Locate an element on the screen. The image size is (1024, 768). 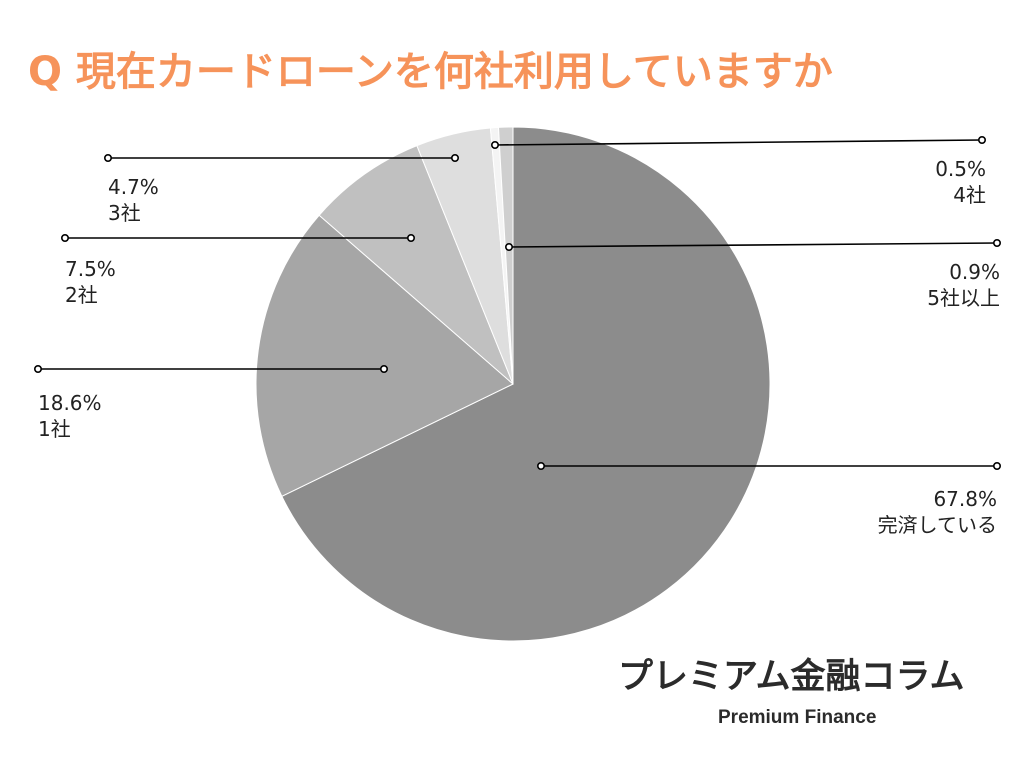
slice-value-label-4: 4.7% is located at coordinates (133, 187).